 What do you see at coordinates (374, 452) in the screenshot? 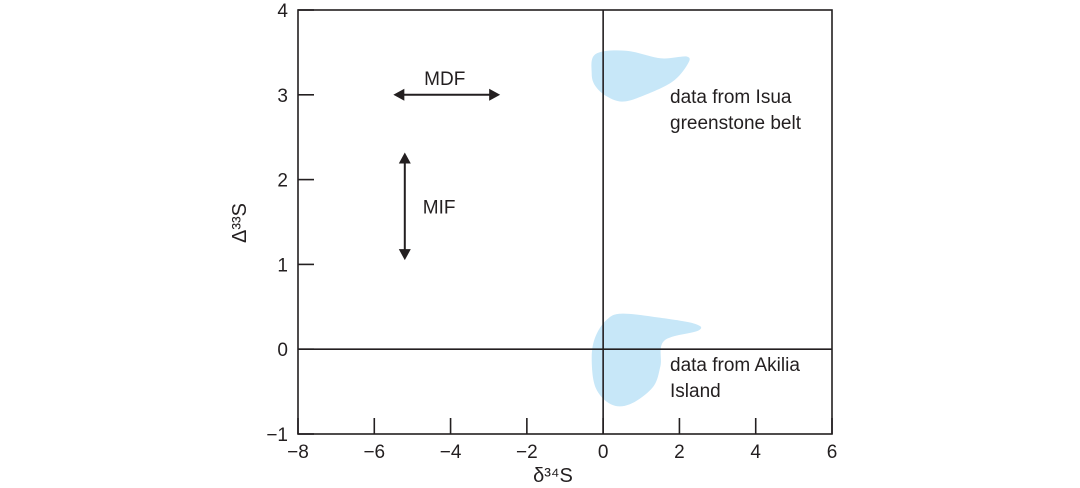
I see `x-tick-label: −6` at bounding box center [374, 452].